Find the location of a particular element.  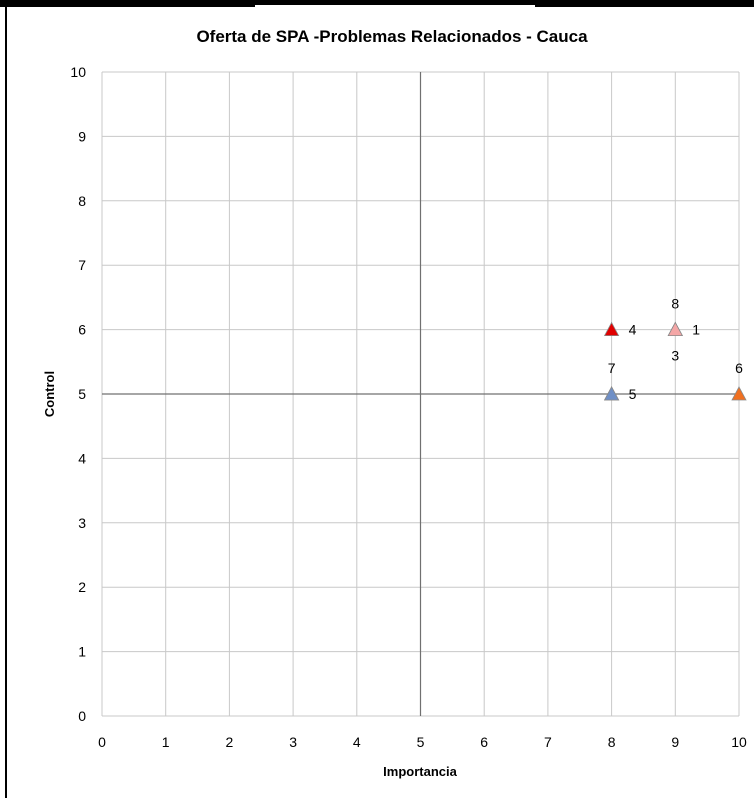

y-tick-label: 8 is located at coordinates (82, 201).